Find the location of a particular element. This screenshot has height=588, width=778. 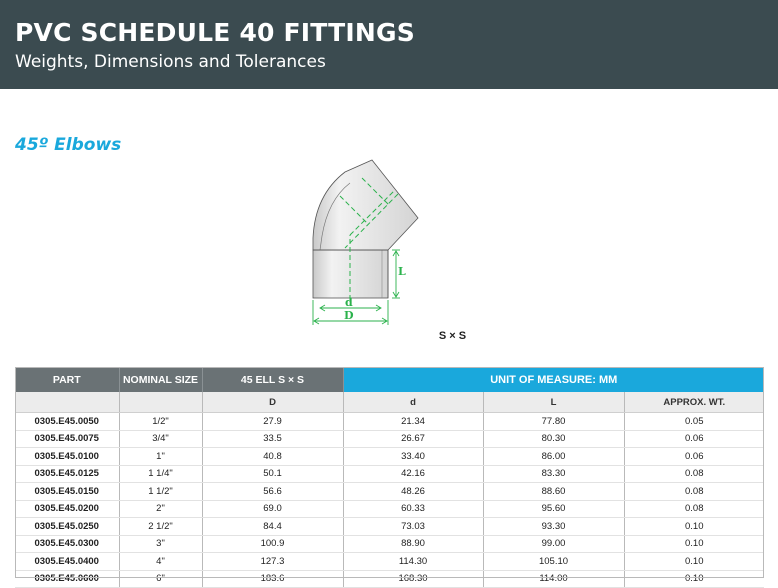

page-subtitle: Weights, Dimensions and Tolerances is located at coordinates (170, 62).